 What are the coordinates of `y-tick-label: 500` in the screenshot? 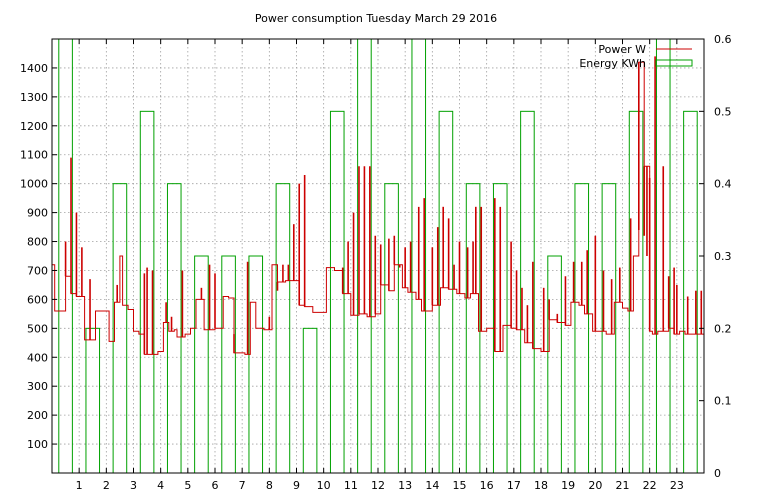 It's located at (37, 328).